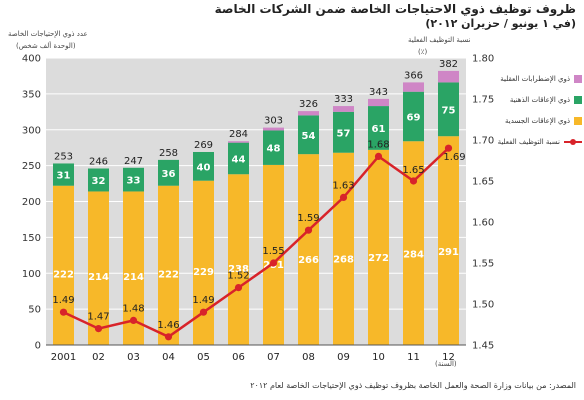  What do you see at coordinates (578, 121) in the screenshot?
I see `legend-swatch-physical` at bounding box center [578, 121].